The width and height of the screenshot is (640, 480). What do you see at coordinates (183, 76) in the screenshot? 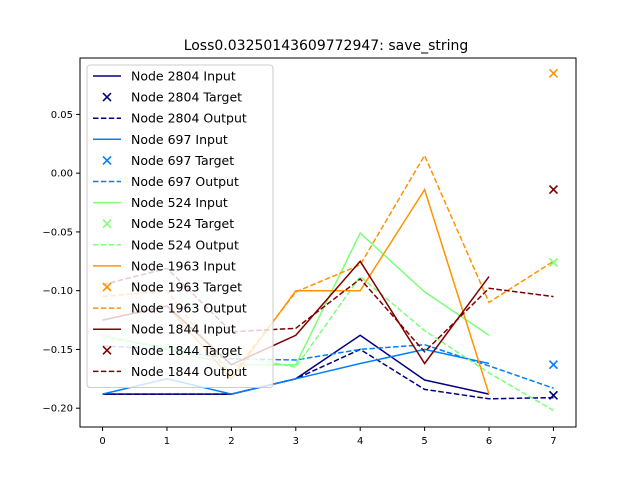
I see `legend-label: Node 2804 Input` at bounding box center [183, 76].